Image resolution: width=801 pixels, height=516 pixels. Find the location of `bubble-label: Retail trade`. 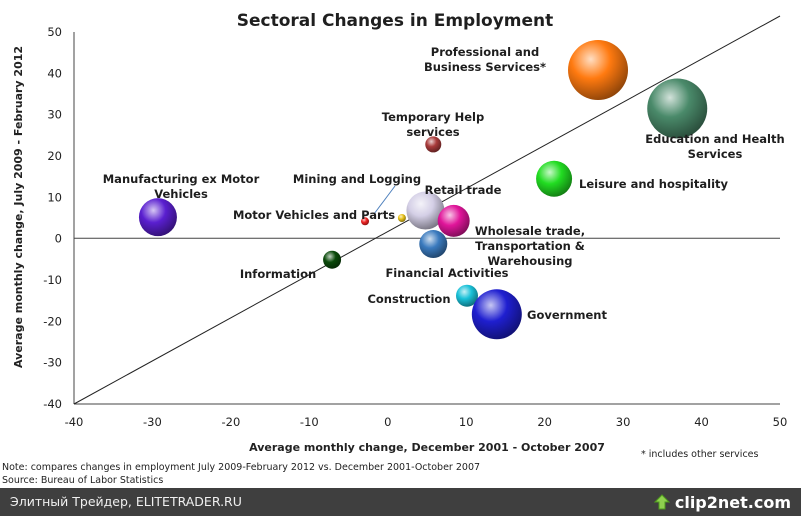

bubble-label: Retail trade is located at coordinates (463, 190).